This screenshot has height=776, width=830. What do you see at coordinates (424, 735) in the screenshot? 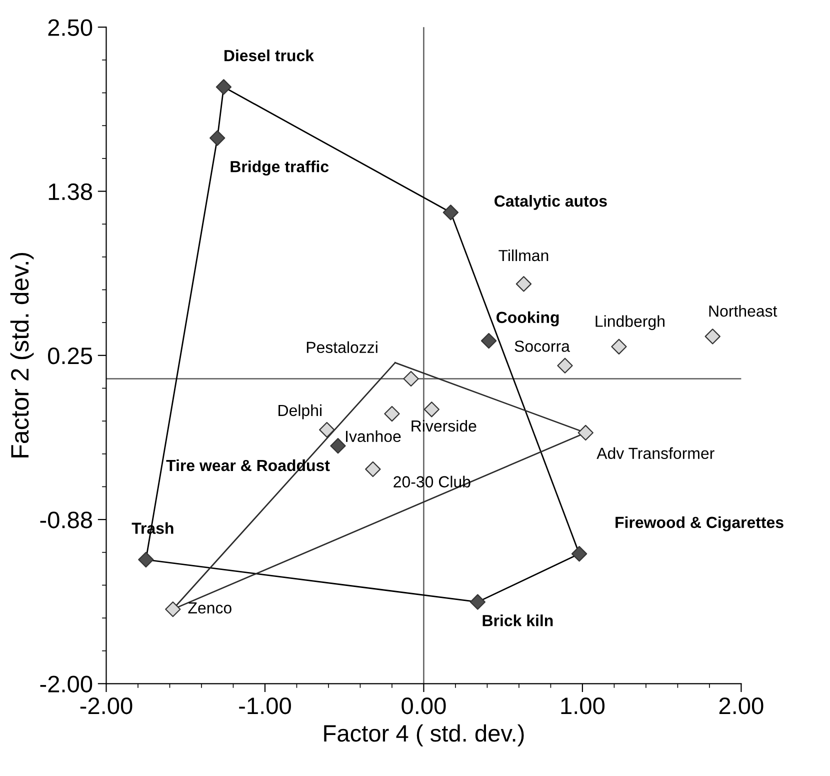
I see `x-axis-title: Factor 4 ( std. dev.)` at bounding box center [424, 735].